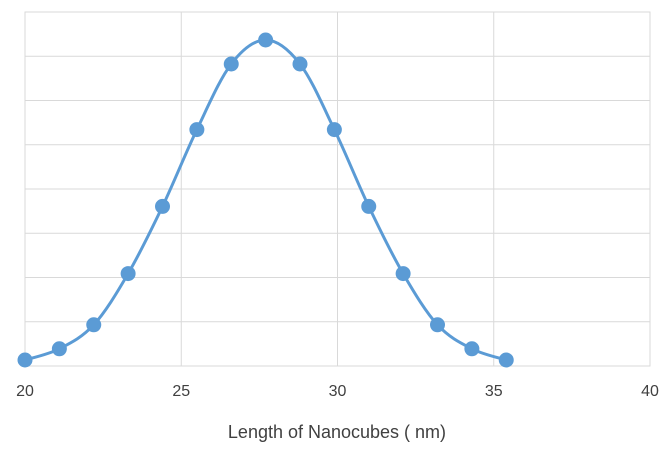 The image size is (664, 450). Describe the element at coordinates (650, 391) in the screenshot. I see `x-tick-label: 40` at that location.